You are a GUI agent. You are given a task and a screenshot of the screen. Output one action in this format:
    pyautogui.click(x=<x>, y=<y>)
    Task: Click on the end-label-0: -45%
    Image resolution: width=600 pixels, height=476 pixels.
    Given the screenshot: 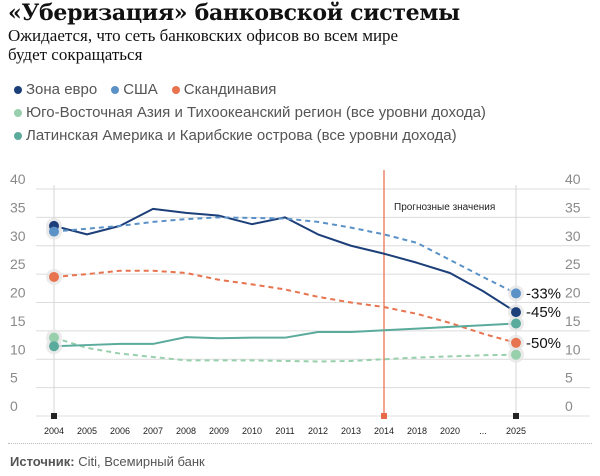 What is the action you would take?
    pyautogui.click(x=543, y=312)
    